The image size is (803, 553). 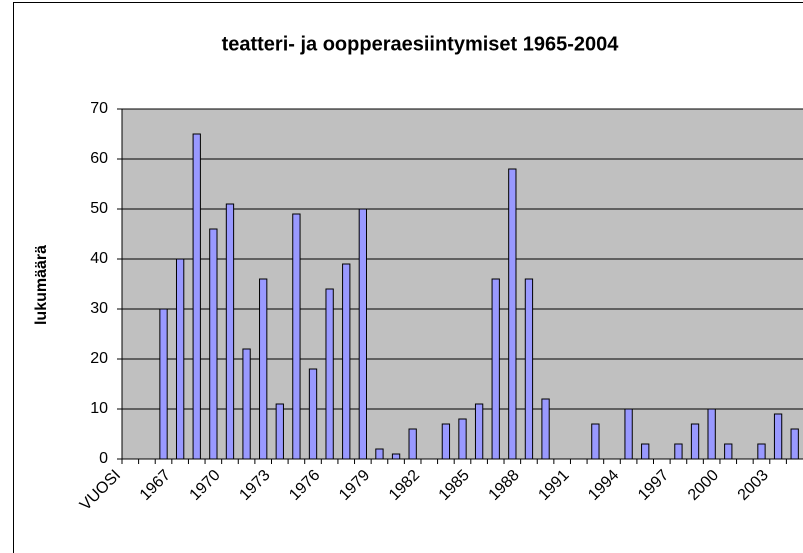 I want to click on y-tick-label: 0, so click(x=103, y=458).